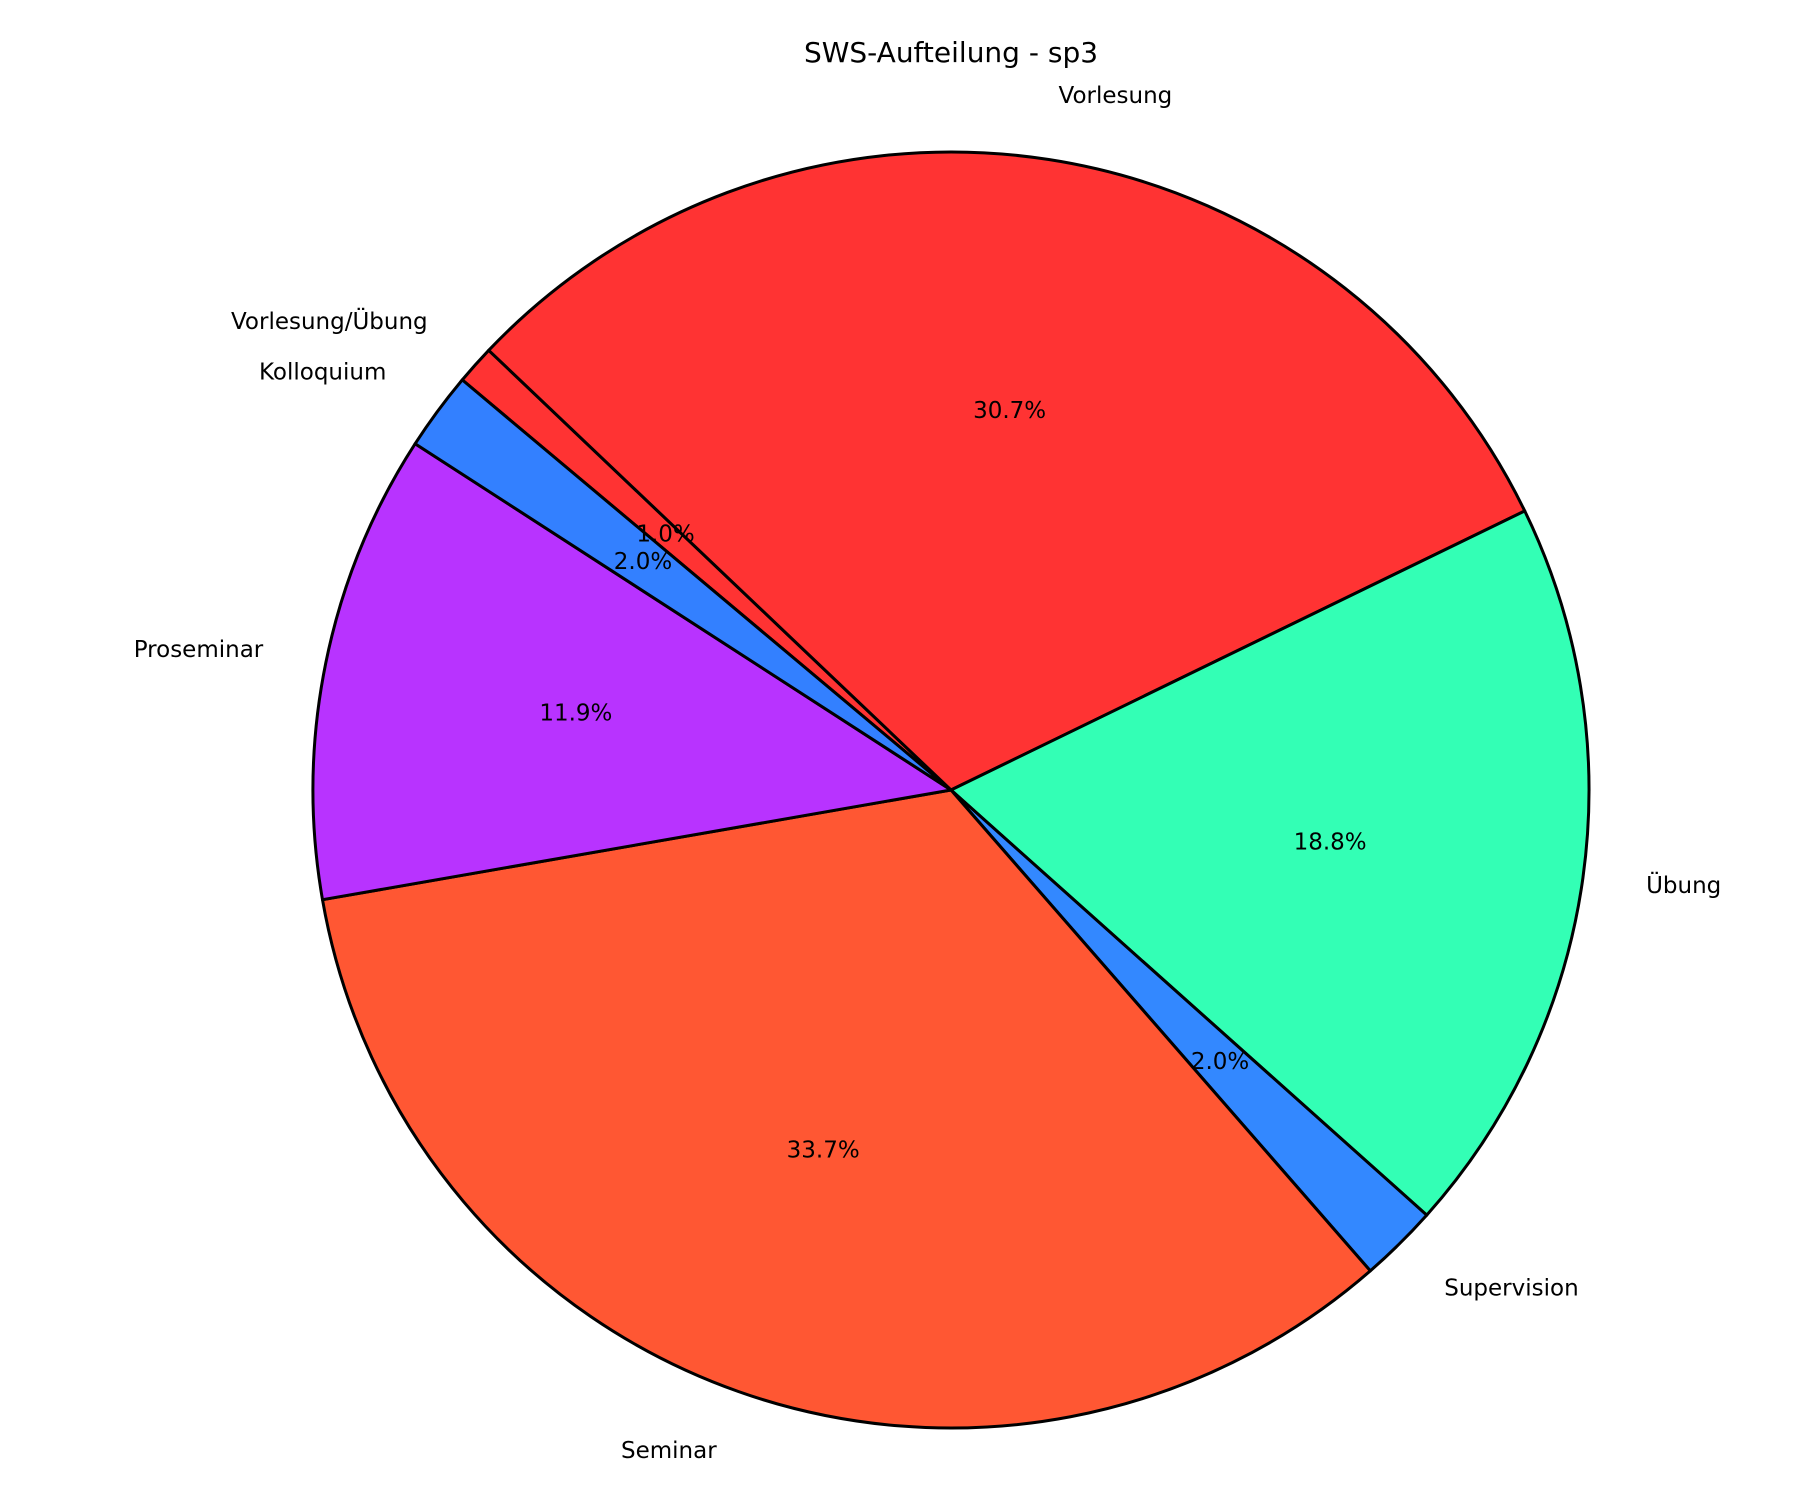 This screenshot has height=1509, width=1804. What do you see at coordinates (1330, 842) in the screenshot?
I see `slice-percent-label: 18.8%` at bounding box center [1330, 842].